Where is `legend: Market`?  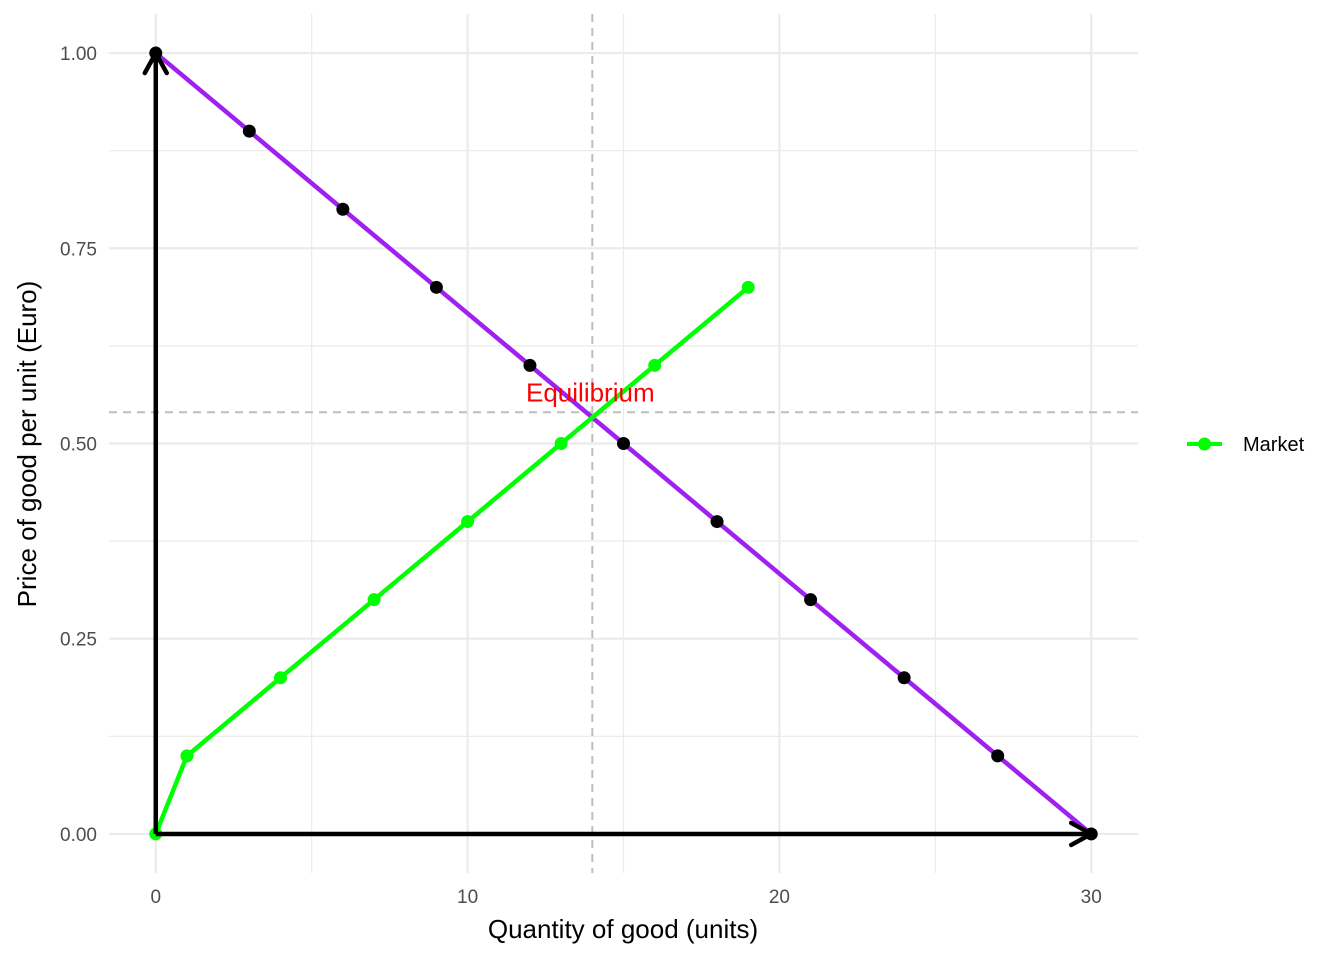 legend: Market is located at coordinates (1246, 445).